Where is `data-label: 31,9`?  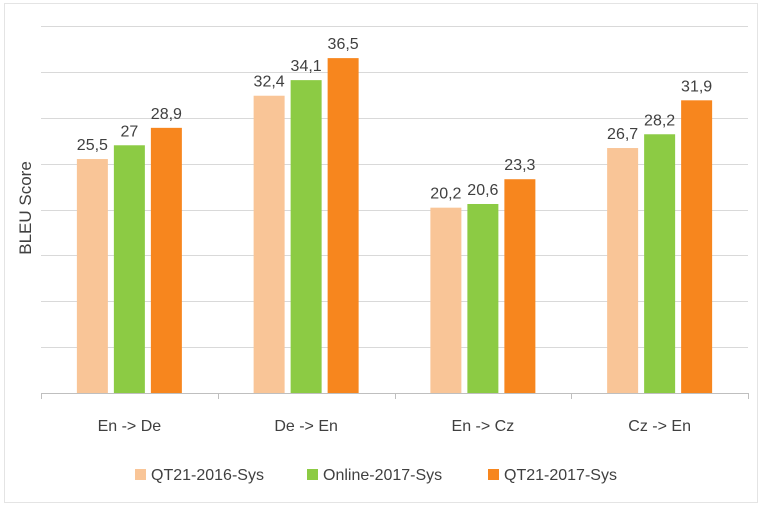 data-label: 31,9 is located at coordinates (696, 86).